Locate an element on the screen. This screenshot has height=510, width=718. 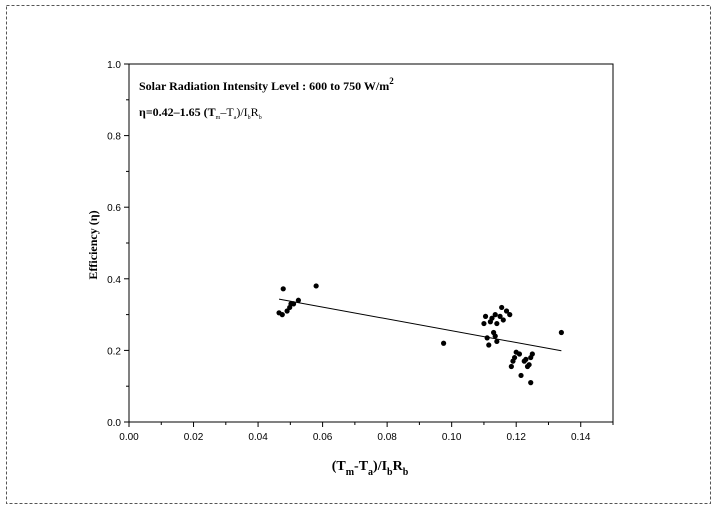
x-axis-ticks: 0.00 0.02 0.04 0.06 0.08 0.10 0.12 0.14 is located at coordinates (366, 432).